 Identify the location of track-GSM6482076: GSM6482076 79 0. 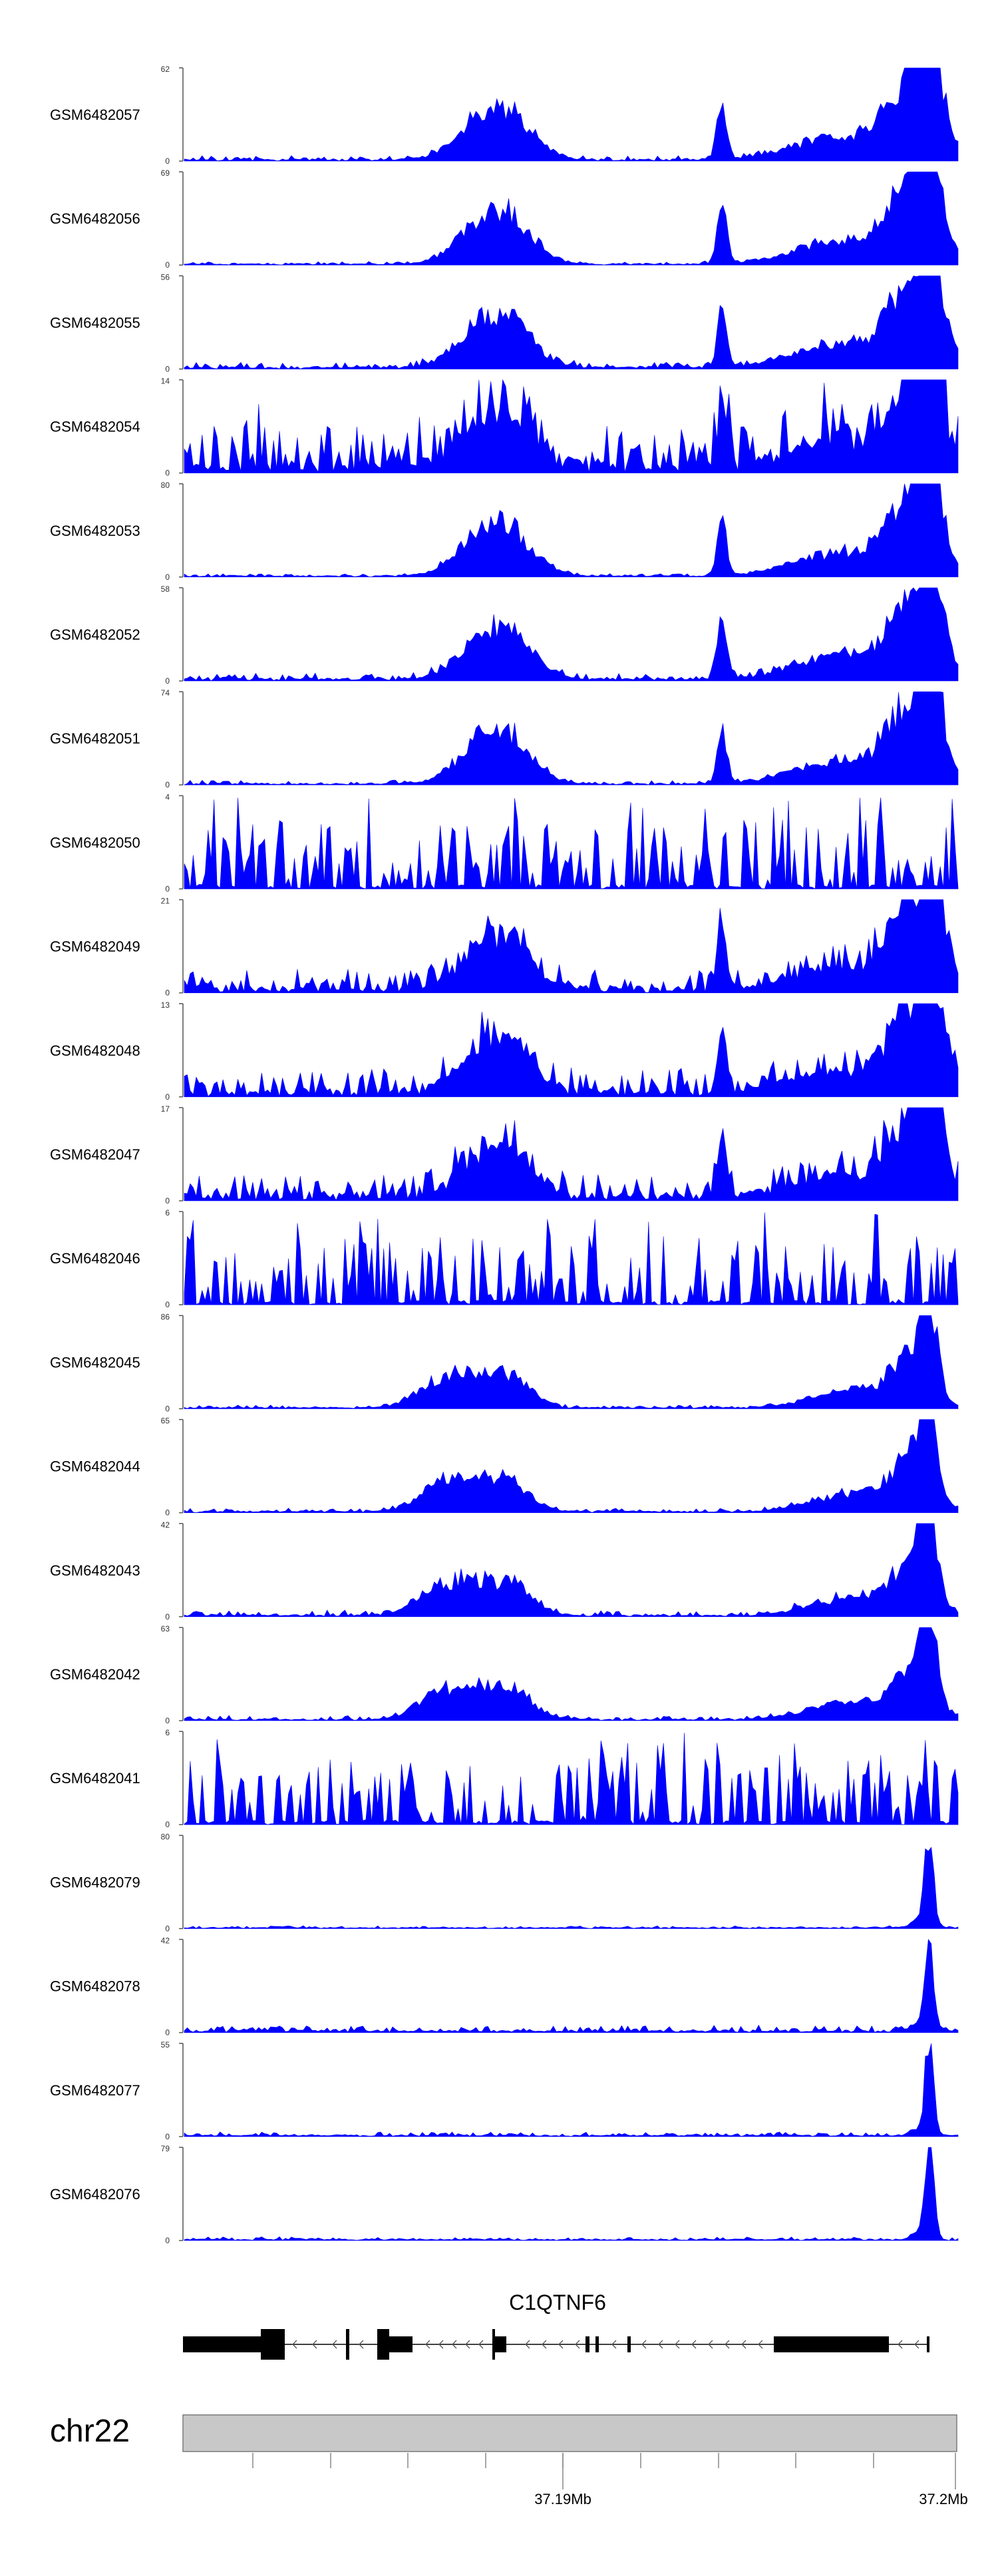
(504, 2194).